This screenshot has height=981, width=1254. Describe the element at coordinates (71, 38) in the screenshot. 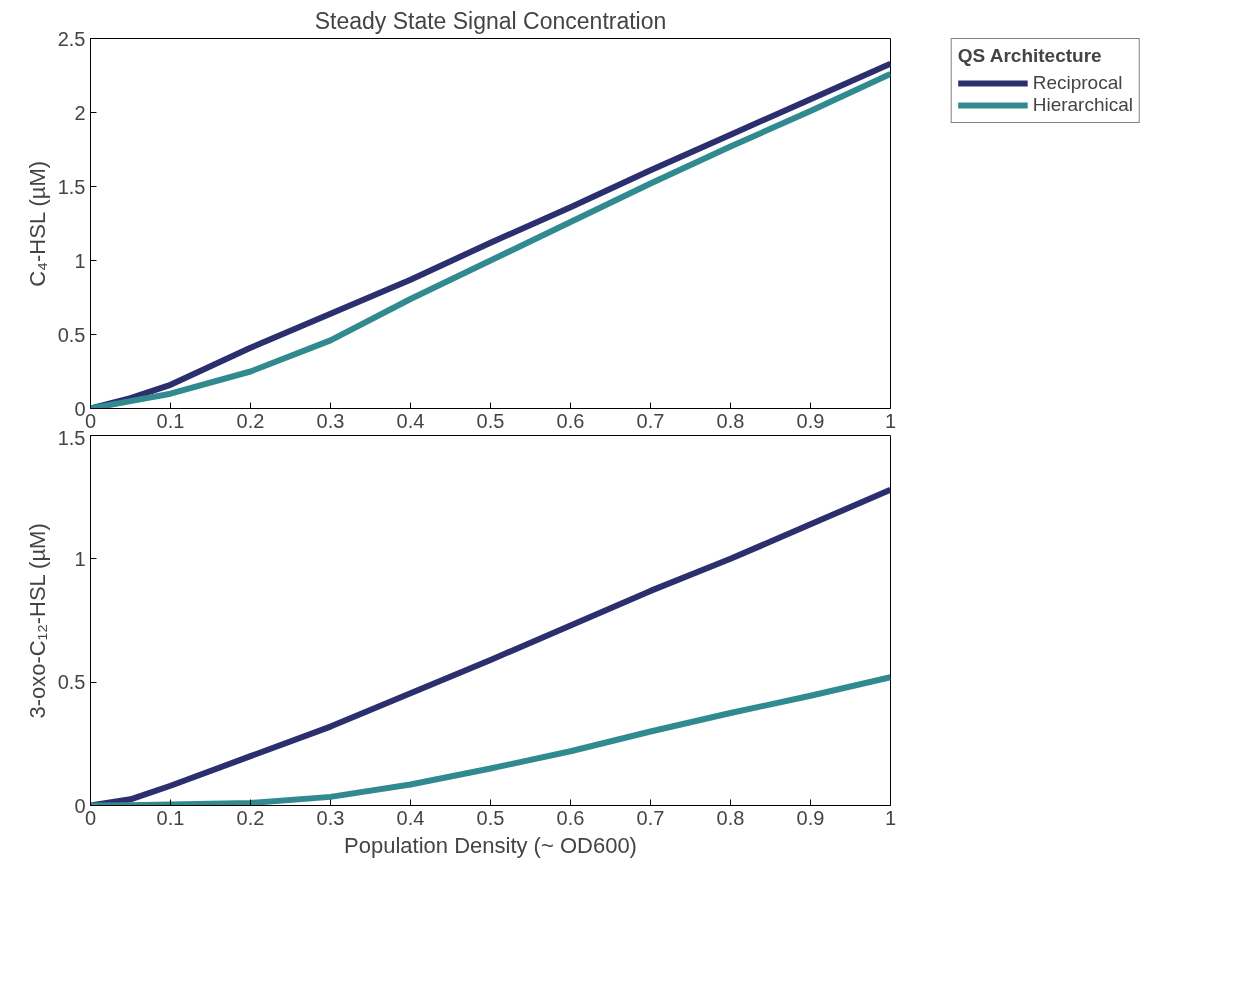

I see `y-tick-label: 2.5` at that location.